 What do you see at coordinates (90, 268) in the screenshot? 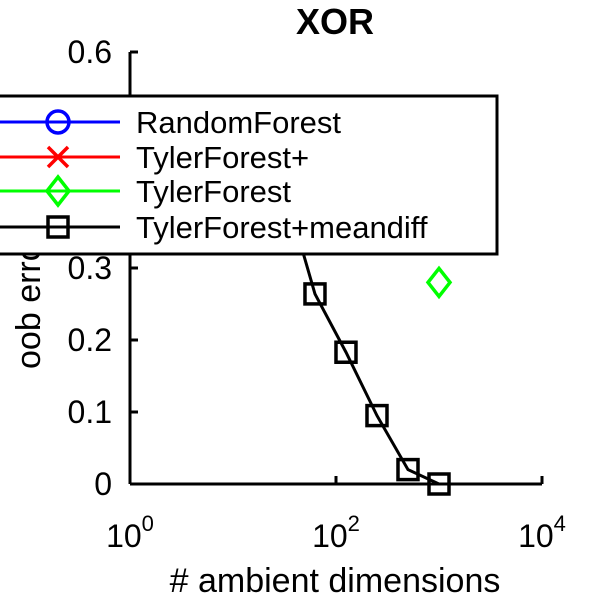
I see `y-tick-label-3: 0.3` at bounding box center [90, 268].